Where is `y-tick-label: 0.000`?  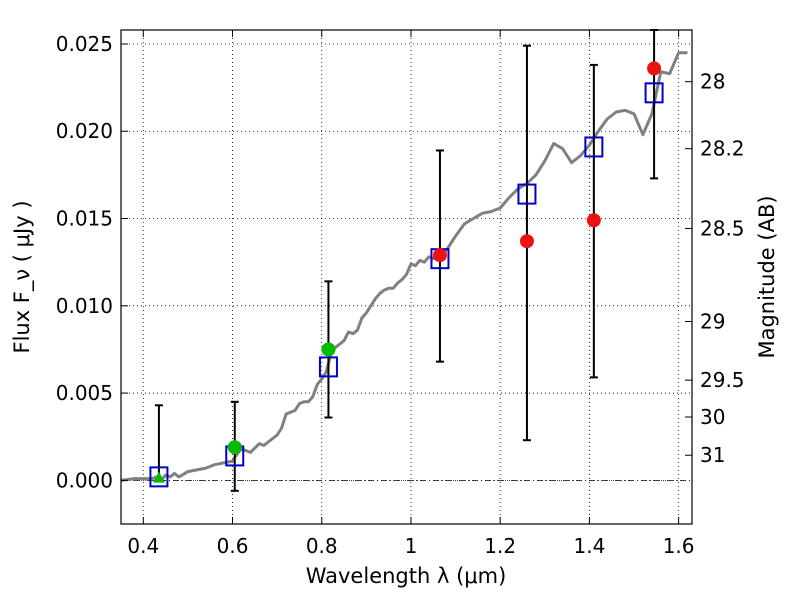 y-tick-label: 0.000 is located at coordinates (84, 480).